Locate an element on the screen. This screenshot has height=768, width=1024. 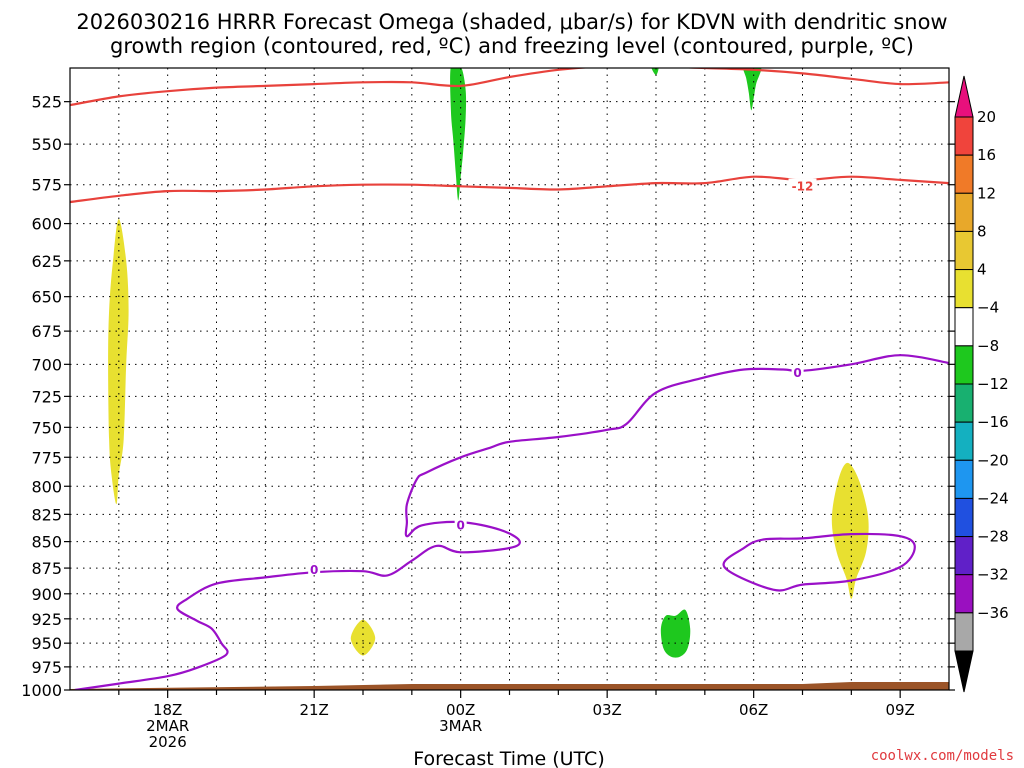
x-tick-label-2-0: 00Z is located at coordinates (460, 710).